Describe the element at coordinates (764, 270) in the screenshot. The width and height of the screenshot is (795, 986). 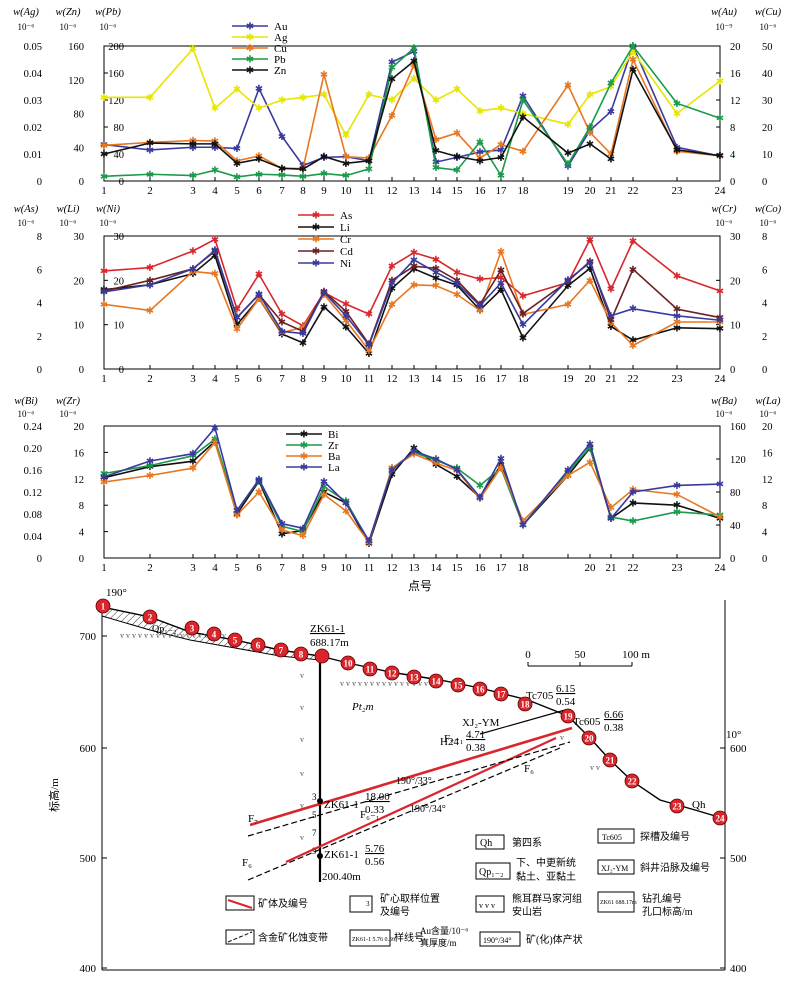
I see `right-axis-tick: 6` at that location.